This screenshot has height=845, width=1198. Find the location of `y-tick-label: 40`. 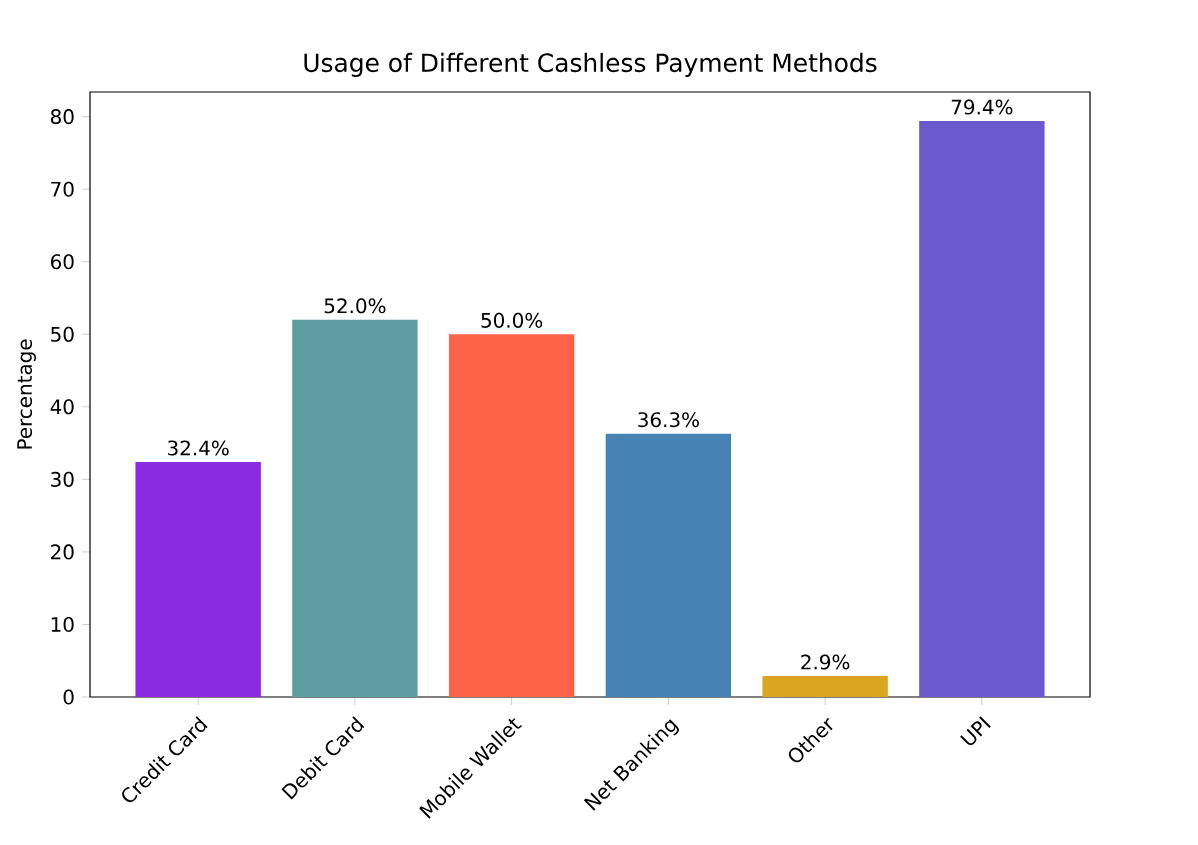

y-tick-label: 40 is located at coordinates (62, 407).